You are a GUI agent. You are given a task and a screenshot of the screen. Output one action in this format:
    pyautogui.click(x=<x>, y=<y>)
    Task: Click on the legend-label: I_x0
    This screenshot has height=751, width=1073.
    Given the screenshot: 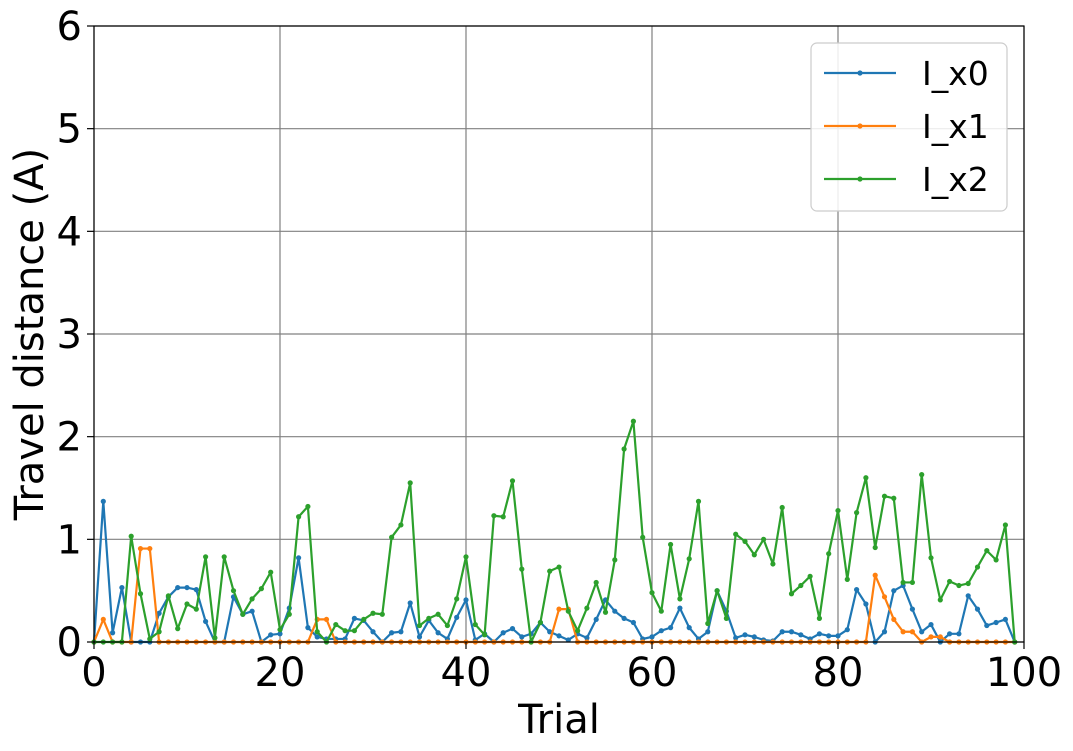 What is the action you would take?
    pyautogui.click(x=955, y=73)
    